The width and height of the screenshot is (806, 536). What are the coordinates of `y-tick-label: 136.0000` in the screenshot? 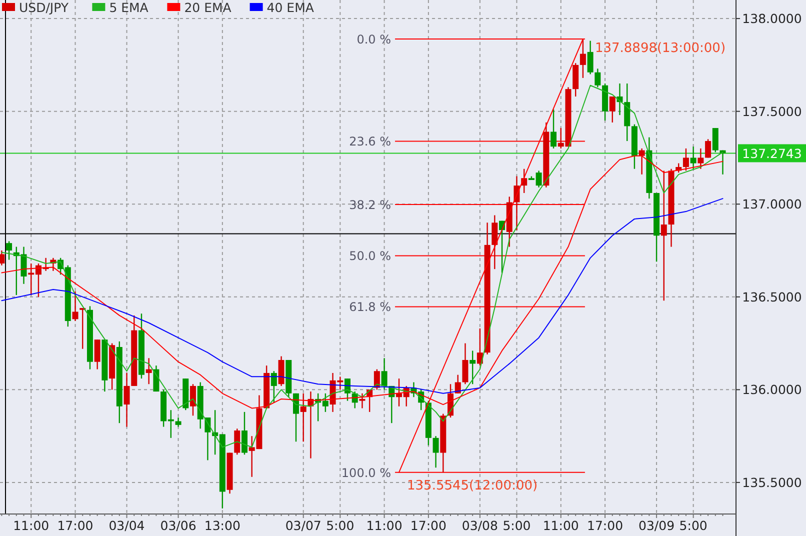 It's located at (772, 390).